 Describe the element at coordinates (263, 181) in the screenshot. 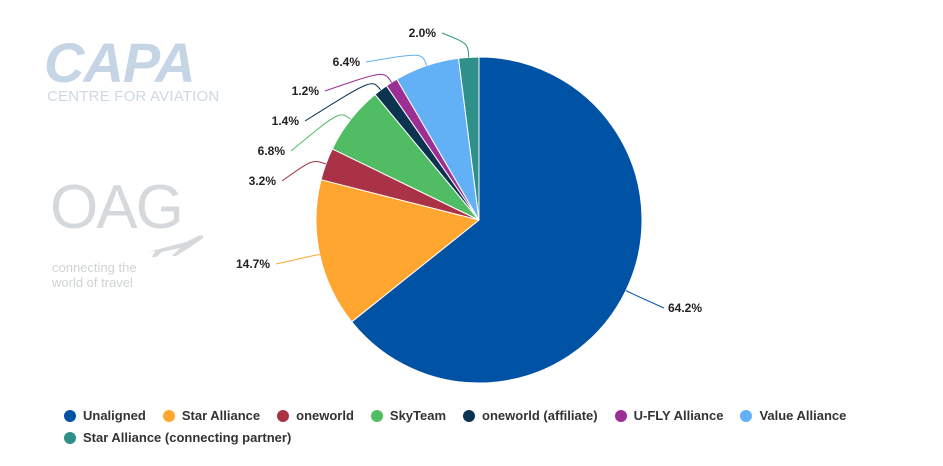

I see `data-label: 3.2%` at that location.